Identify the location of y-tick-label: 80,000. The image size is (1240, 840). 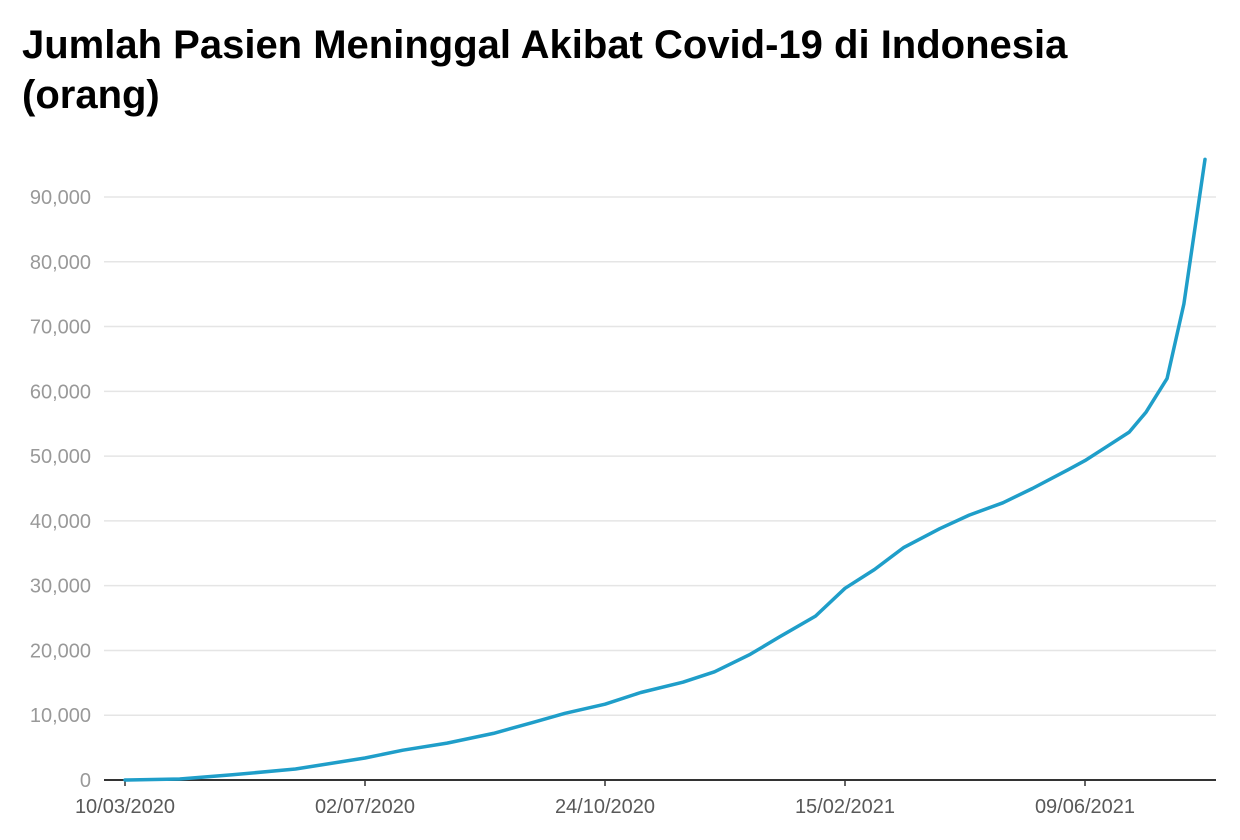
(60, 263).